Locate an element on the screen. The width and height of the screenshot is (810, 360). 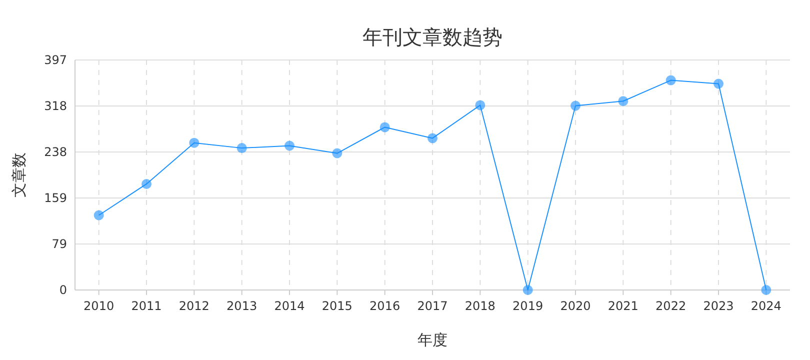
x-axis-title: 年度 is located at coordinates (433, 340).